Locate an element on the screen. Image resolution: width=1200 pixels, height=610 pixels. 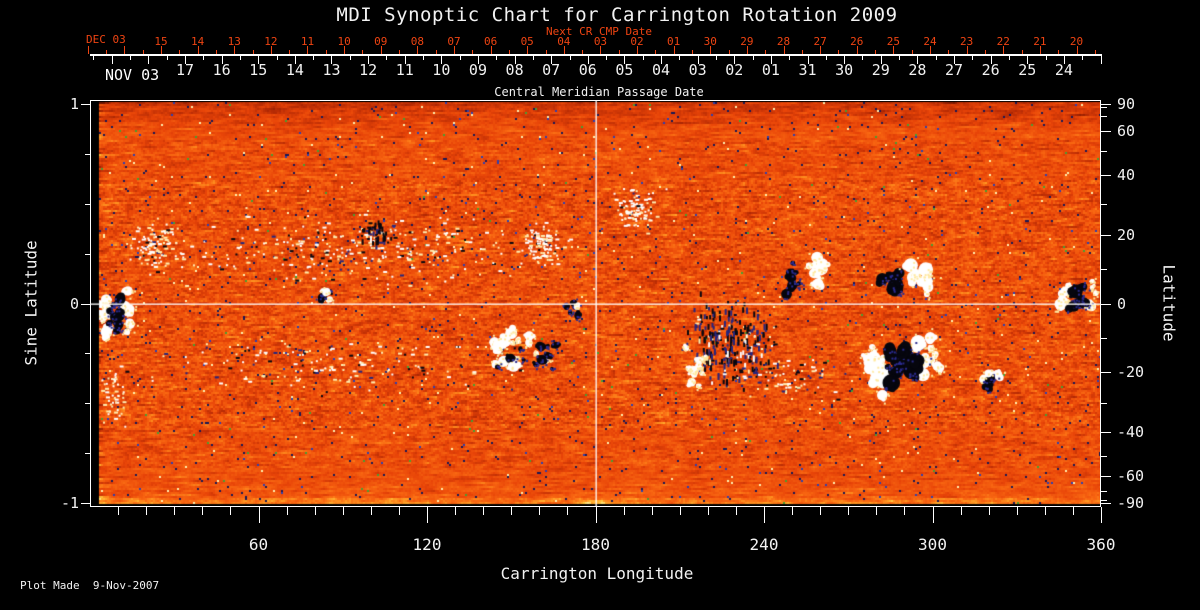
next-cr-day-label: 15 is located at coordinates (161, 41).